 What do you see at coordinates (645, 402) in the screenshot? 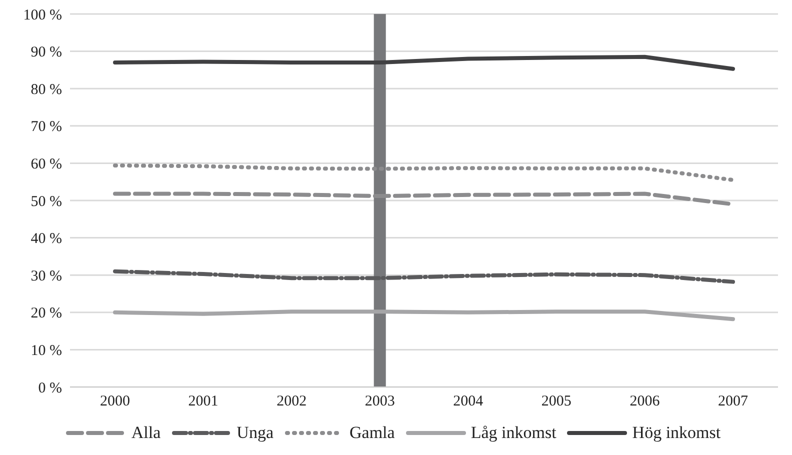
I see `x-tick-label: 2006` at bounding box center [645, 402].